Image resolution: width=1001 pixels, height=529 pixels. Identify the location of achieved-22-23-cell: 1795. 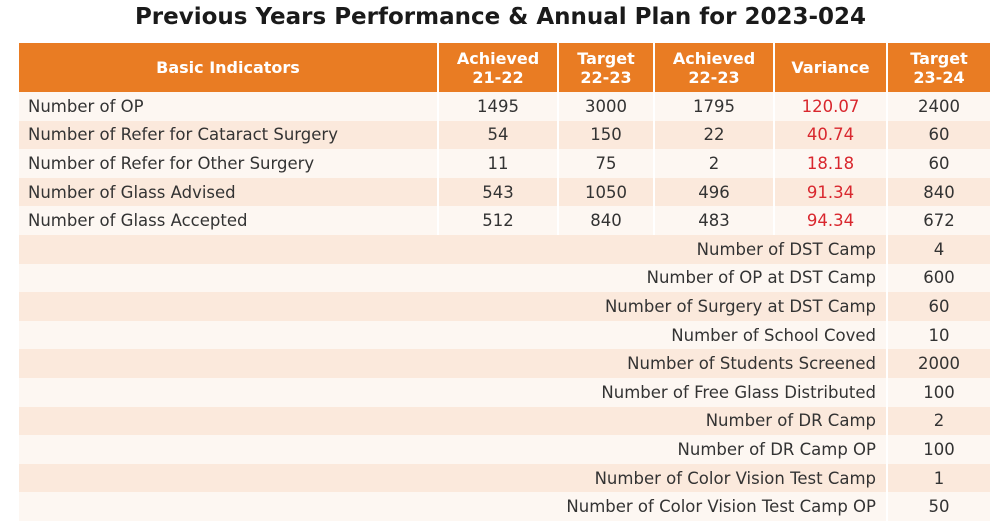
(715, 106).